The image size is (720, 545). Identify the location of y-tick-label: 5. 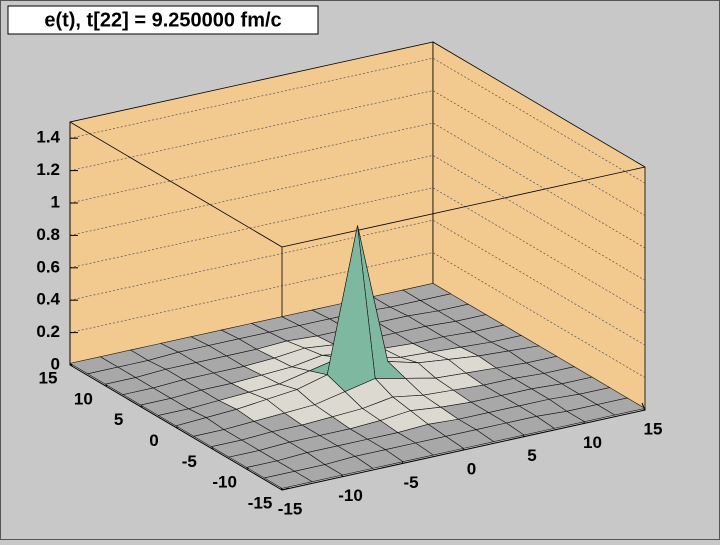
(118, 419).